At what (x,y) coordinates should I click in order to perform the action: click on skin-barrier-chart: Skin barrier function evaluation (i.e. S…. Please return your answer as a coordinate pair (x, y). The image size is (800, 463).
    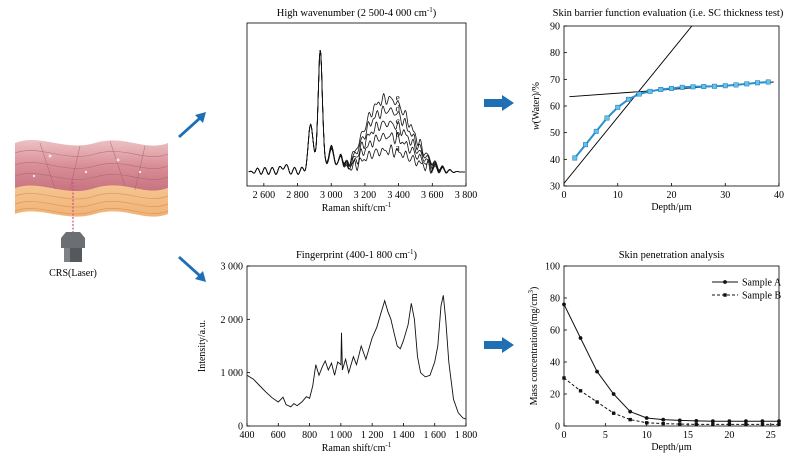
    Looking at the image, I should click on (657, 110).